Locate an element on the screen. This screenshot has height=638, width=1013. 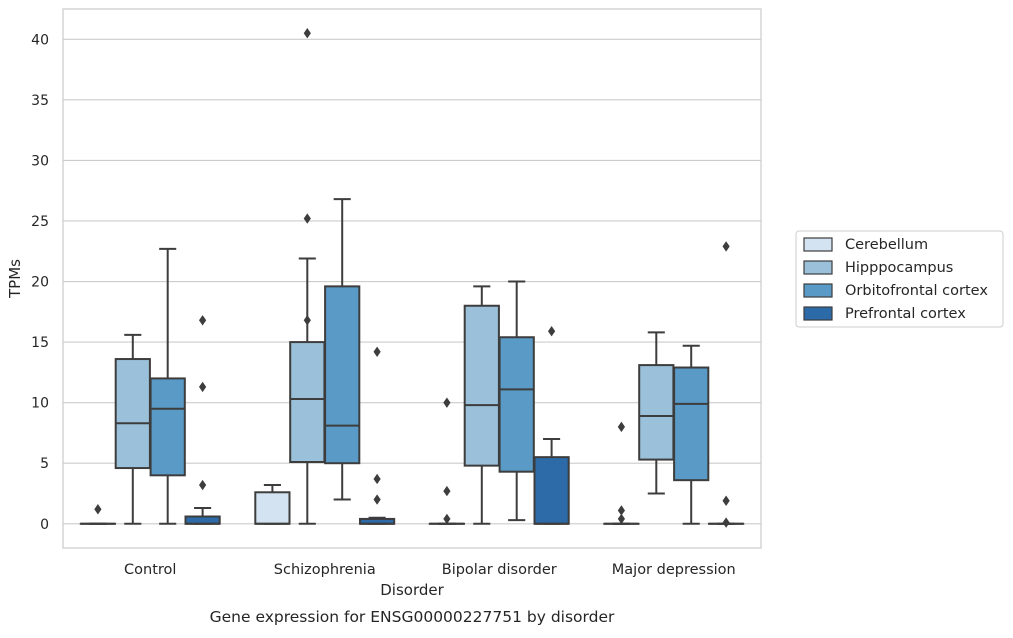
legend-item: Orbitofrontal cortex is located at coordinates (896, 291).